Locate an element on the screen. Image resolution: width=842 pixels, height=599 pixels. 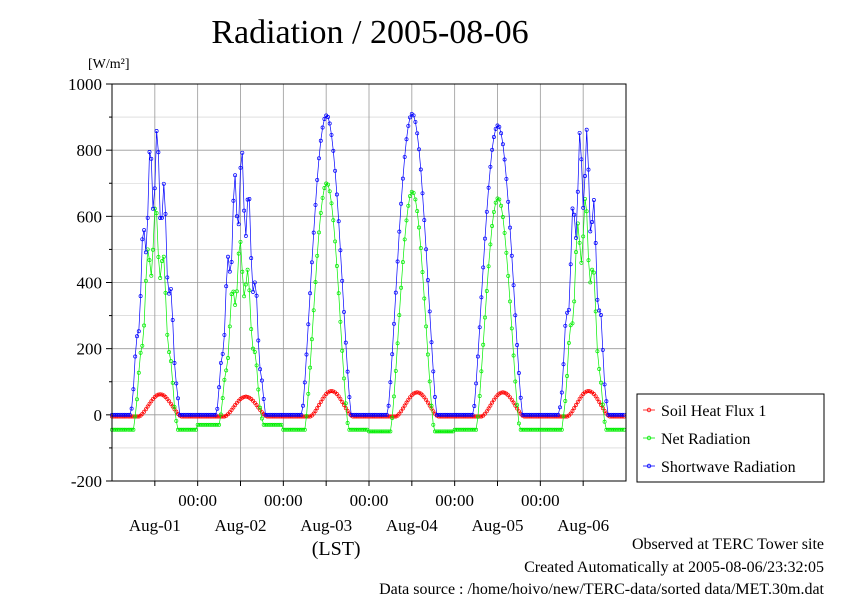
x-tick-label: 00:00 is located at coordinates (369, 500).